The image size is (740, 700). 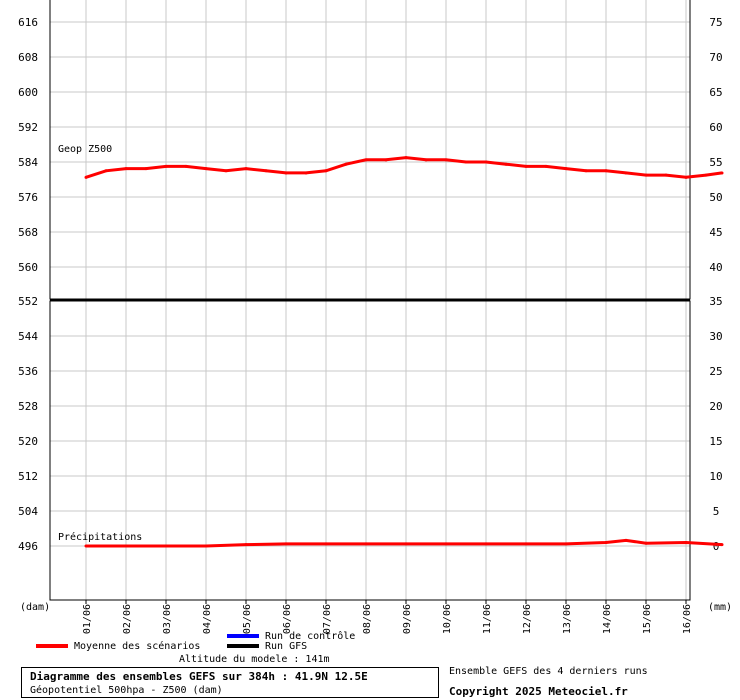 What do you see at coordinates (715, 127) in the screenshot?
I see `ytick-right: 60` at bounding box center [715, 127].